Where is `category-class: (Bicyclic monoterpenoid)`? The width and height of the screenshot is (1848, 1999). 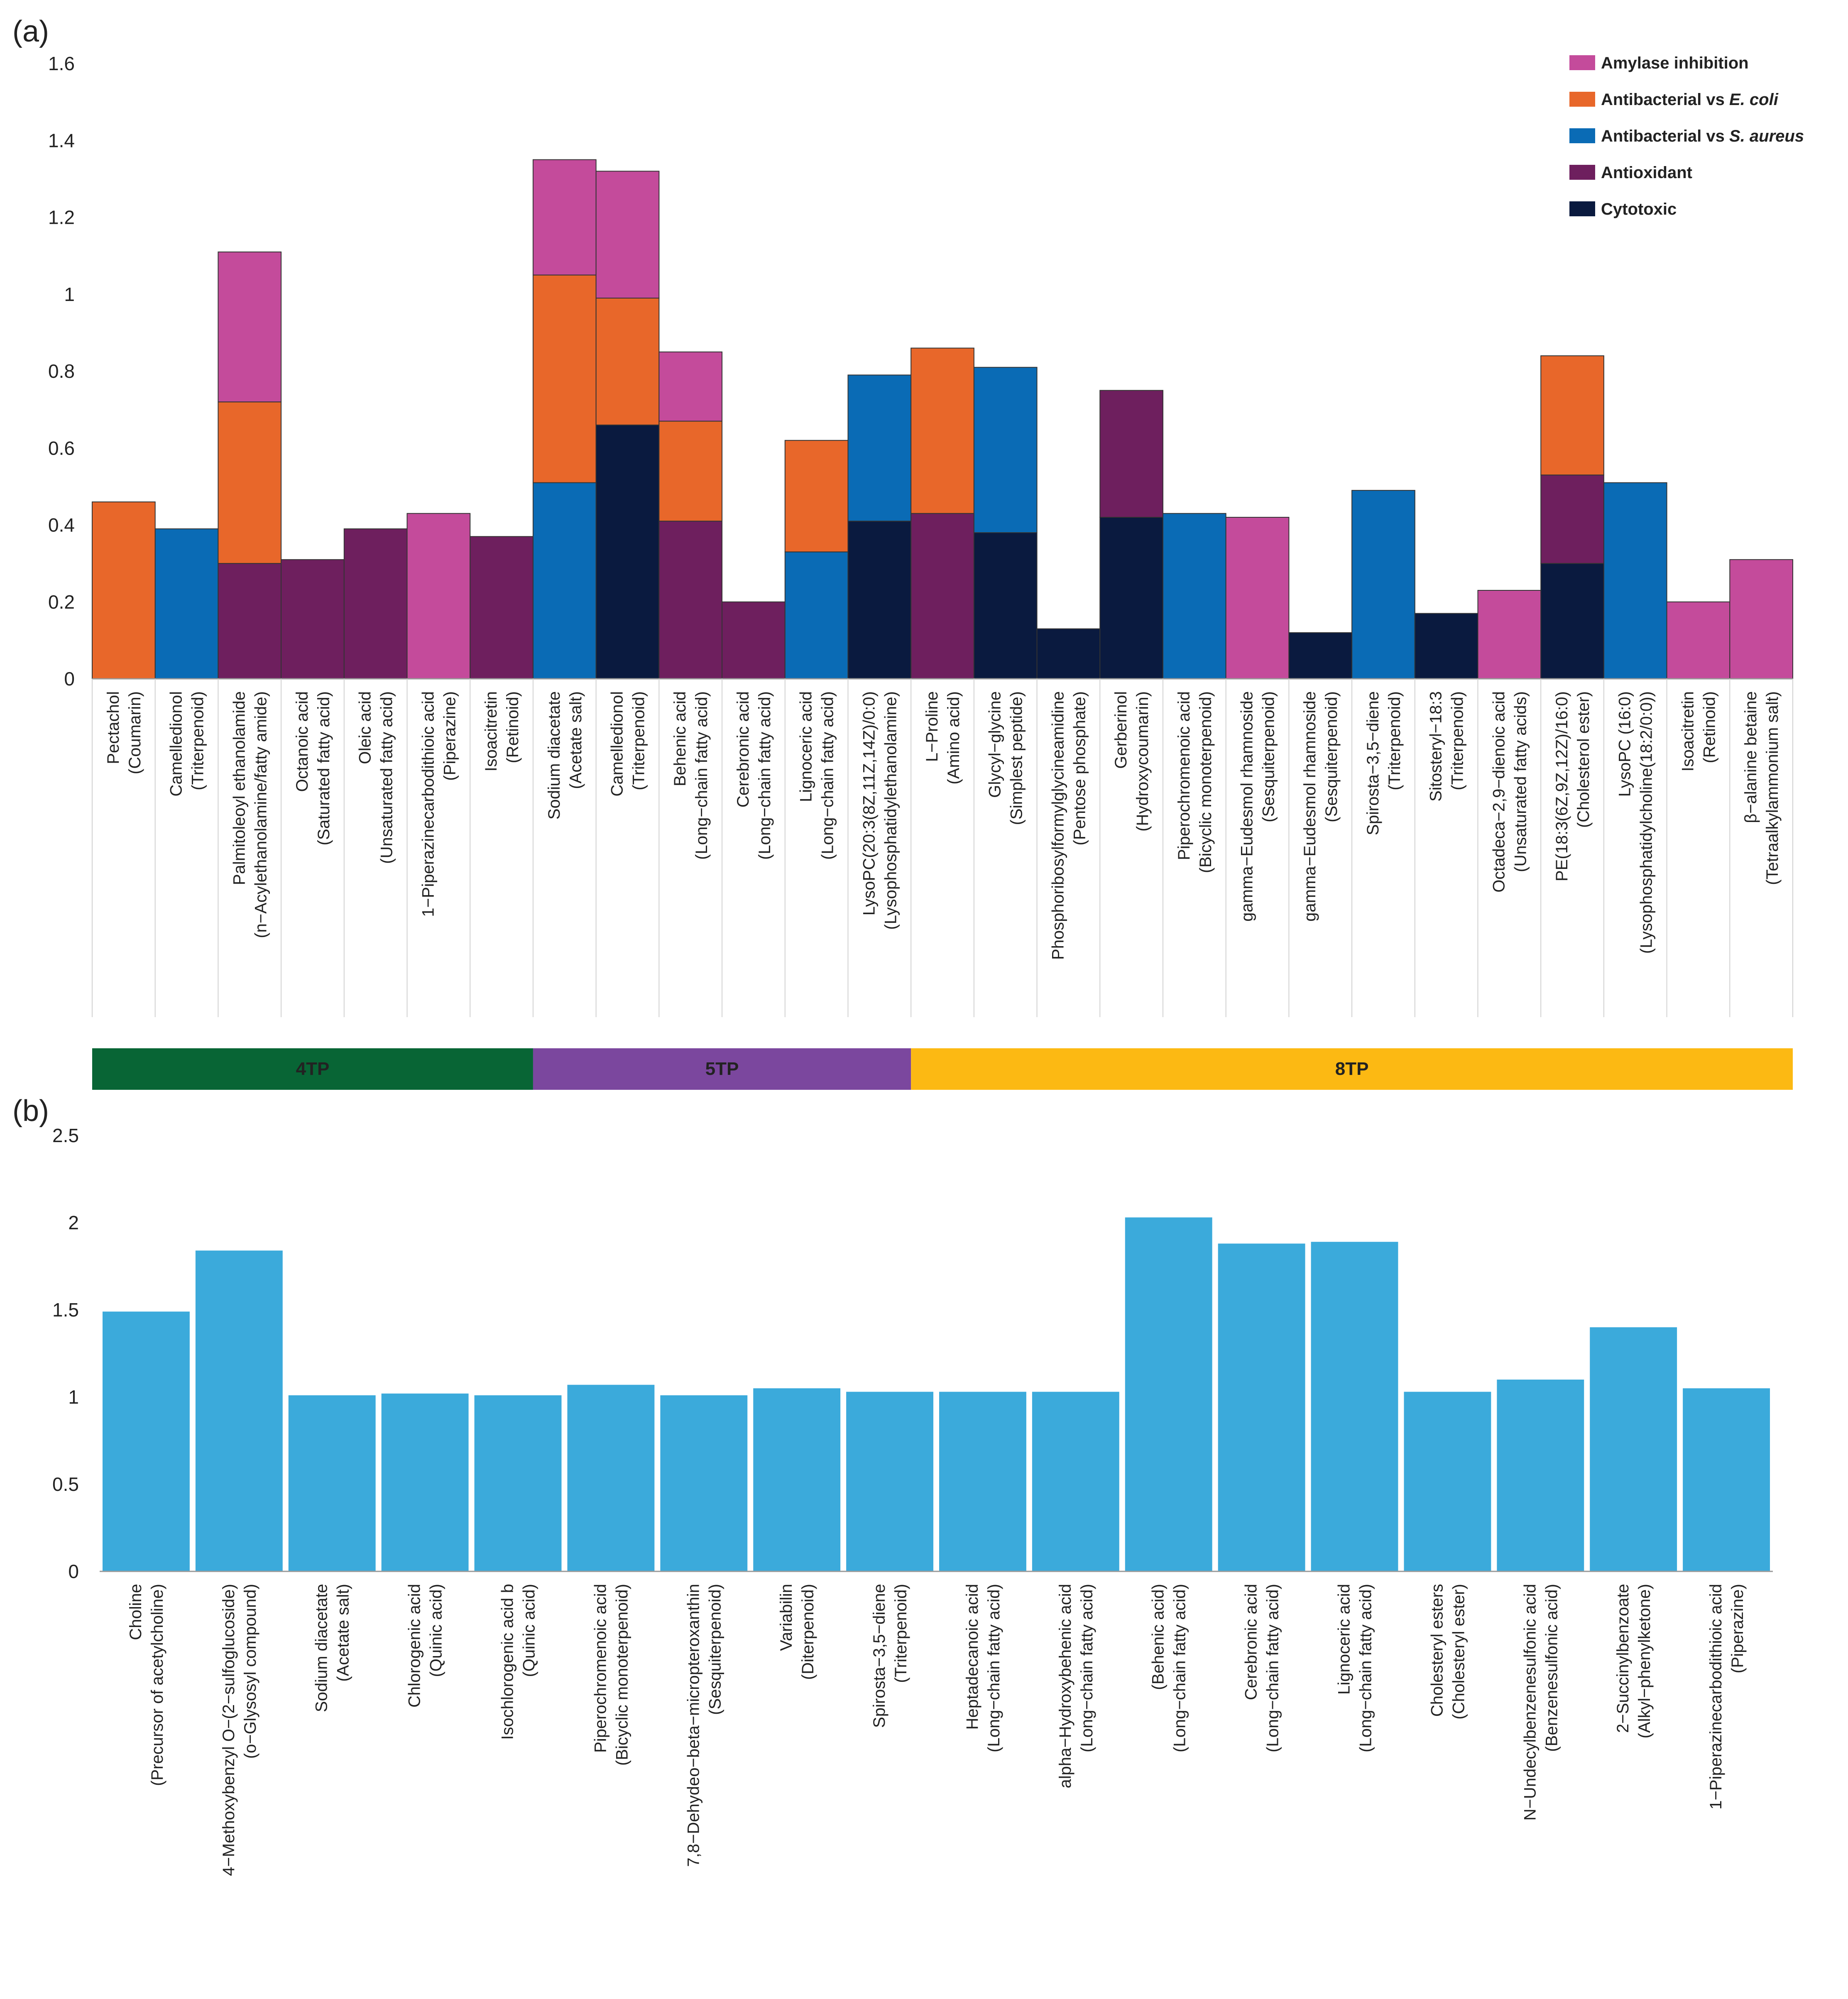 category-class: (Bicyclic monoterpenoid) is located at coordinates (1206, 782).